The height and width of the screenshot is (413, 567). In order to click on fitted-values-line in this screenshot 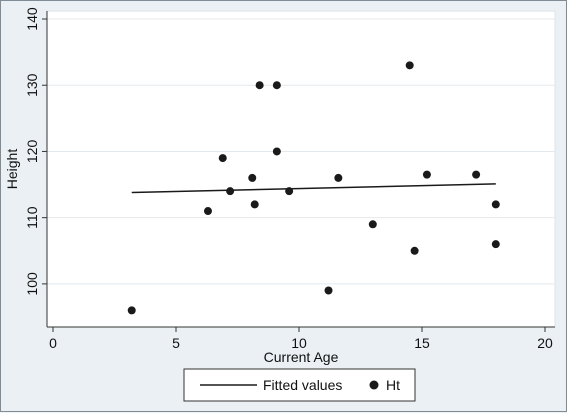, I will do `click(313, 188)`.